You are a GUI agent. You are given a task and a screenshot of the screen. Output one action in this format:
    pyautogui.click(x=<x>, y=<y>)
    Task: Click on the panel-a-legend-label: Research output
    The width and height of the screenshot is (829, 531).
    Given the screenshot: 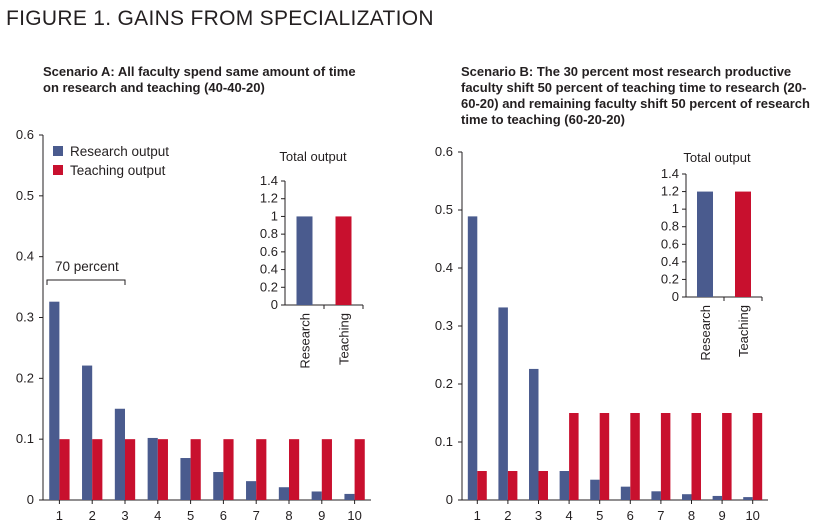 What is the action you would take?
    pyautogui.click(x=119, y=151)
    